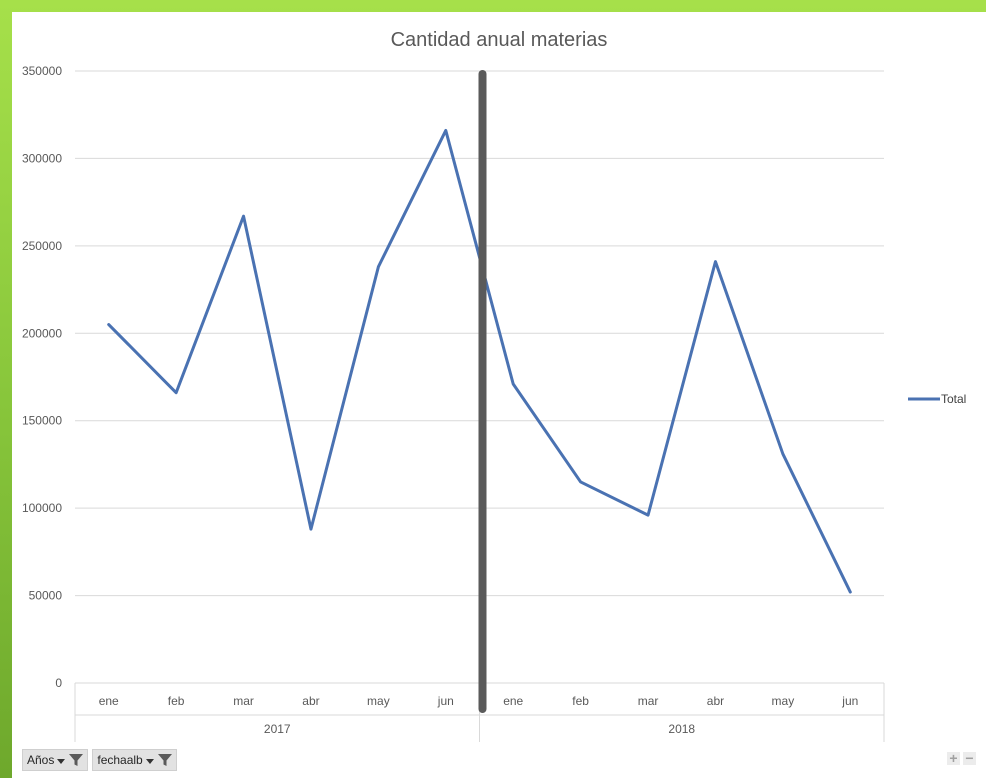 This screenshot has width=986, height=778. What do you see at coordinates (961, 758) in the screenshot?
I see `zoom-controls: + −` at bounding box center [961, 758].